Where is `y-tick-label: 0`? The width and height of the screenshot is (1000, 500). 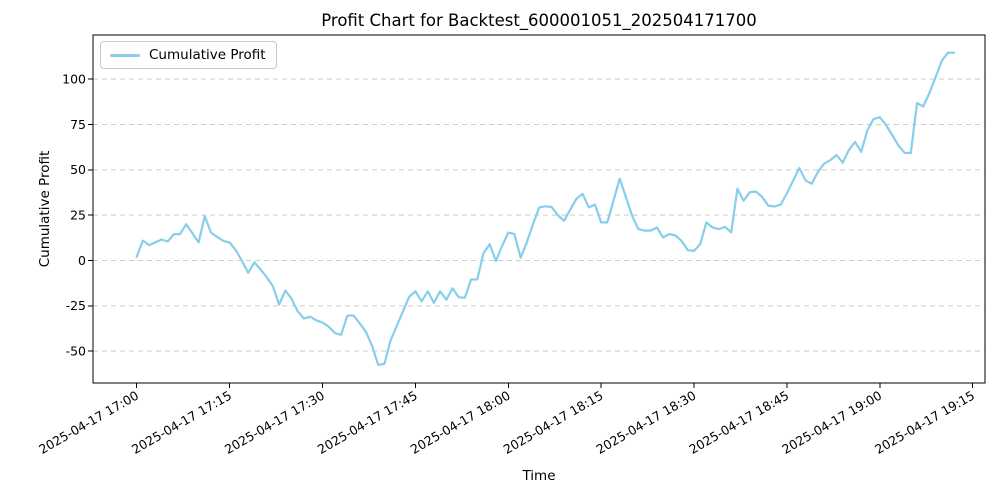
y-tick-label: 0 is located at coordinates (82, 260).